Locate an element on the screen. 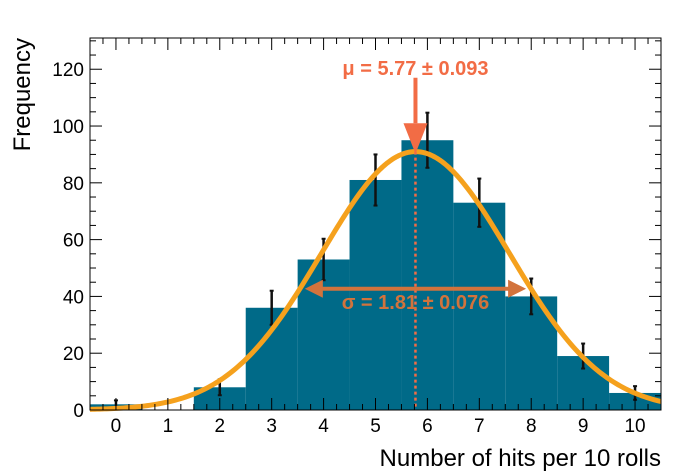  y-tick-label: 80 is located at coordinates (73, 184).